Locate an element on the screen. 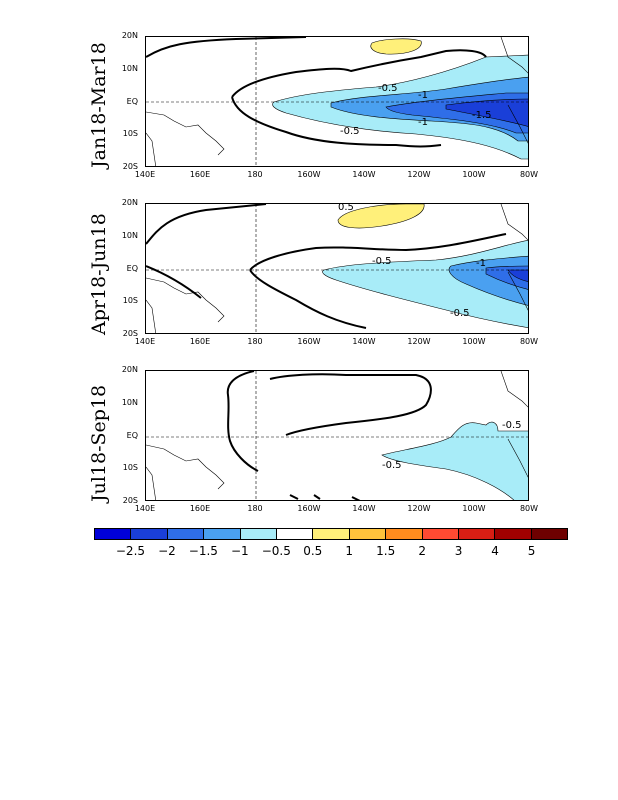  anomaly-map: 0.5 -0.5 -1 -0.5 is located at coordinates (337, 268).